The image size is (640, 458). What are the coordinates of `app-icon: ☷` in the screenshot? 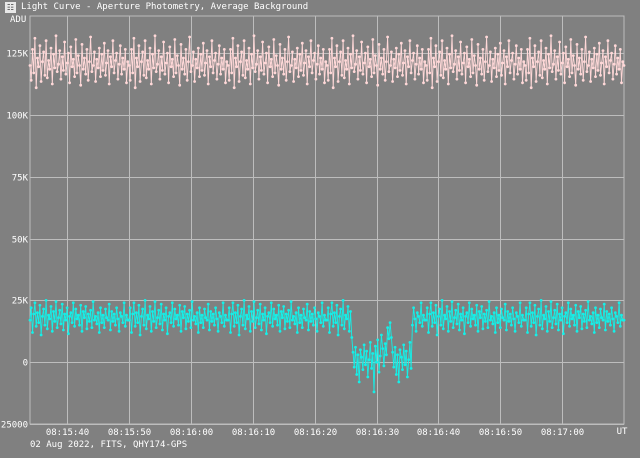 It's located at (10, 7).